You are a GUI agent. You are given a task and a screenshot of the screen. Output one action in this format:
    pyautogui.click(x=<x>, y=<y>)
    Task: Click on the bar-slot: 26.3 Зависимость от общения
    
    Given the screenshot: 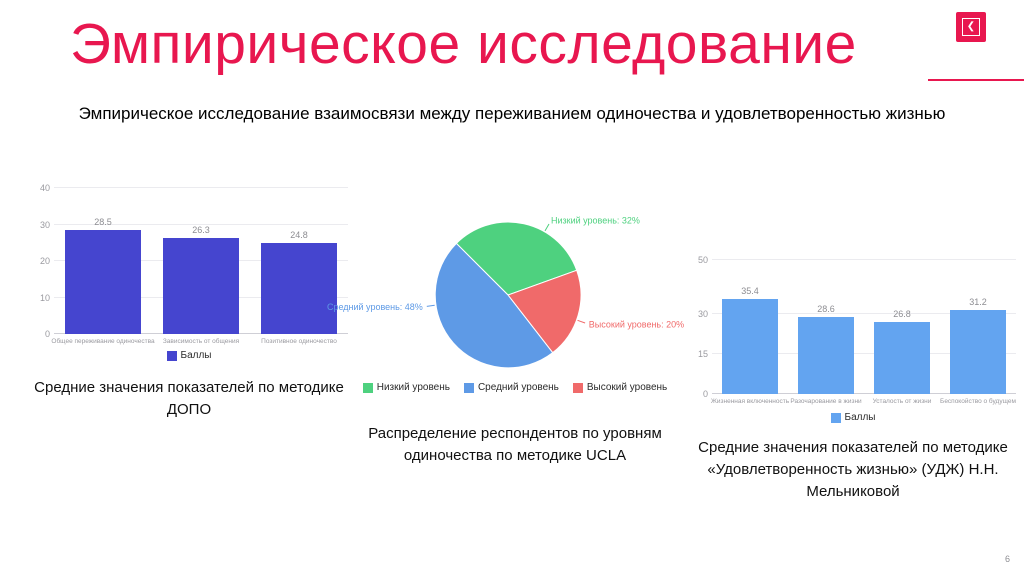 What is the action you would take?
    pyautogui.click(x=201, y=266)
    